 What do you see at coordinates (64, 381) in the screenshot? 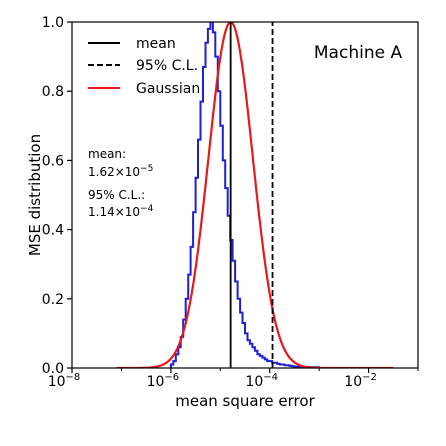
I see `x-tick-label: 10⁻⁸` at bounding box center [64, 381].